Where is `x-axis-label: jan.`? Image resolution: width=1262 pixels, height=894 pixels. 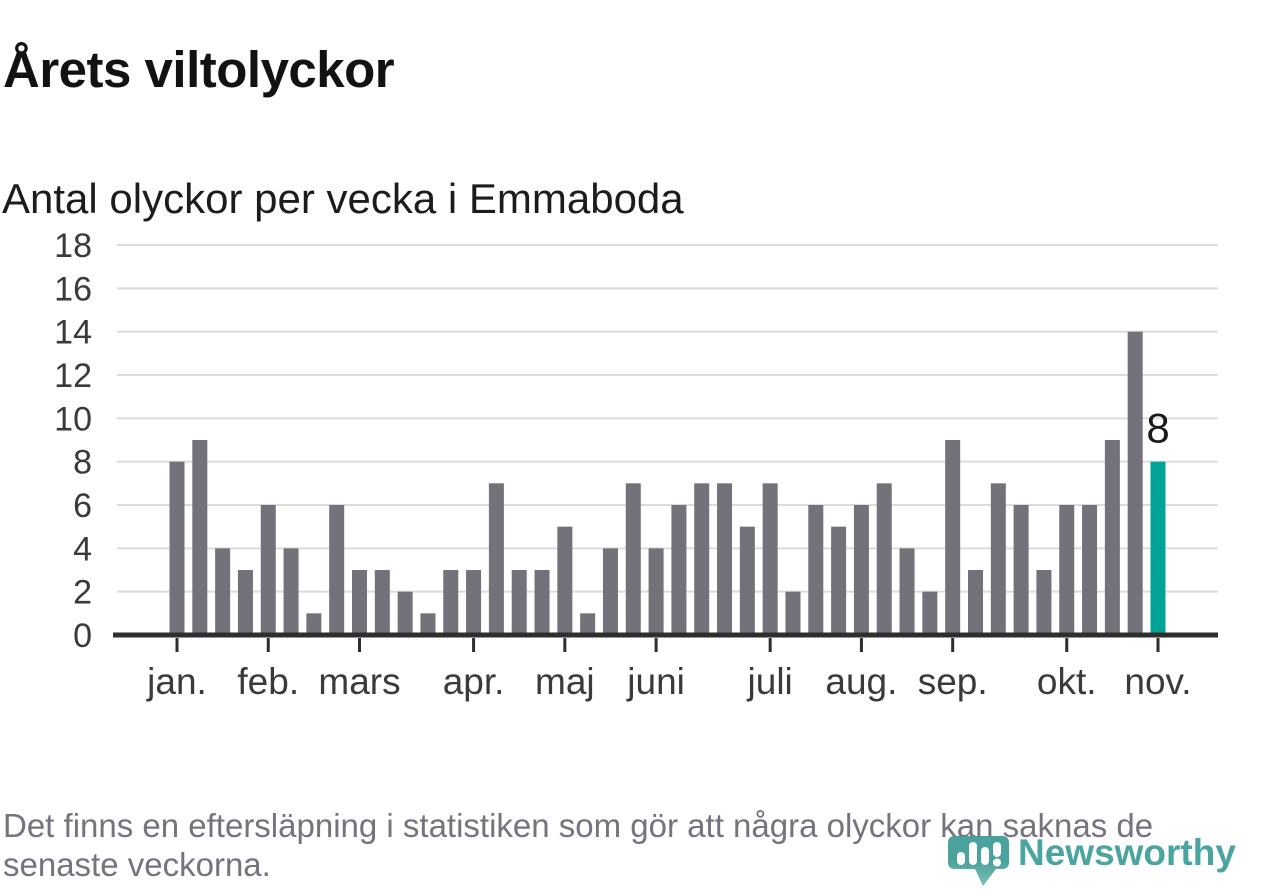
x-axis-label: jan. is located at coordinates (176, 681).